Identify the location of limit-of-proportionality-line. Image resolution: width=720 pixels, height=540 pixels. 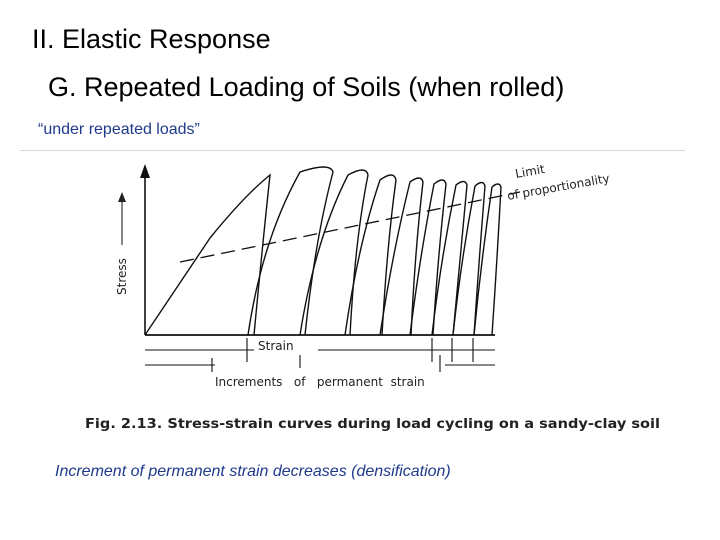
(350, 227).